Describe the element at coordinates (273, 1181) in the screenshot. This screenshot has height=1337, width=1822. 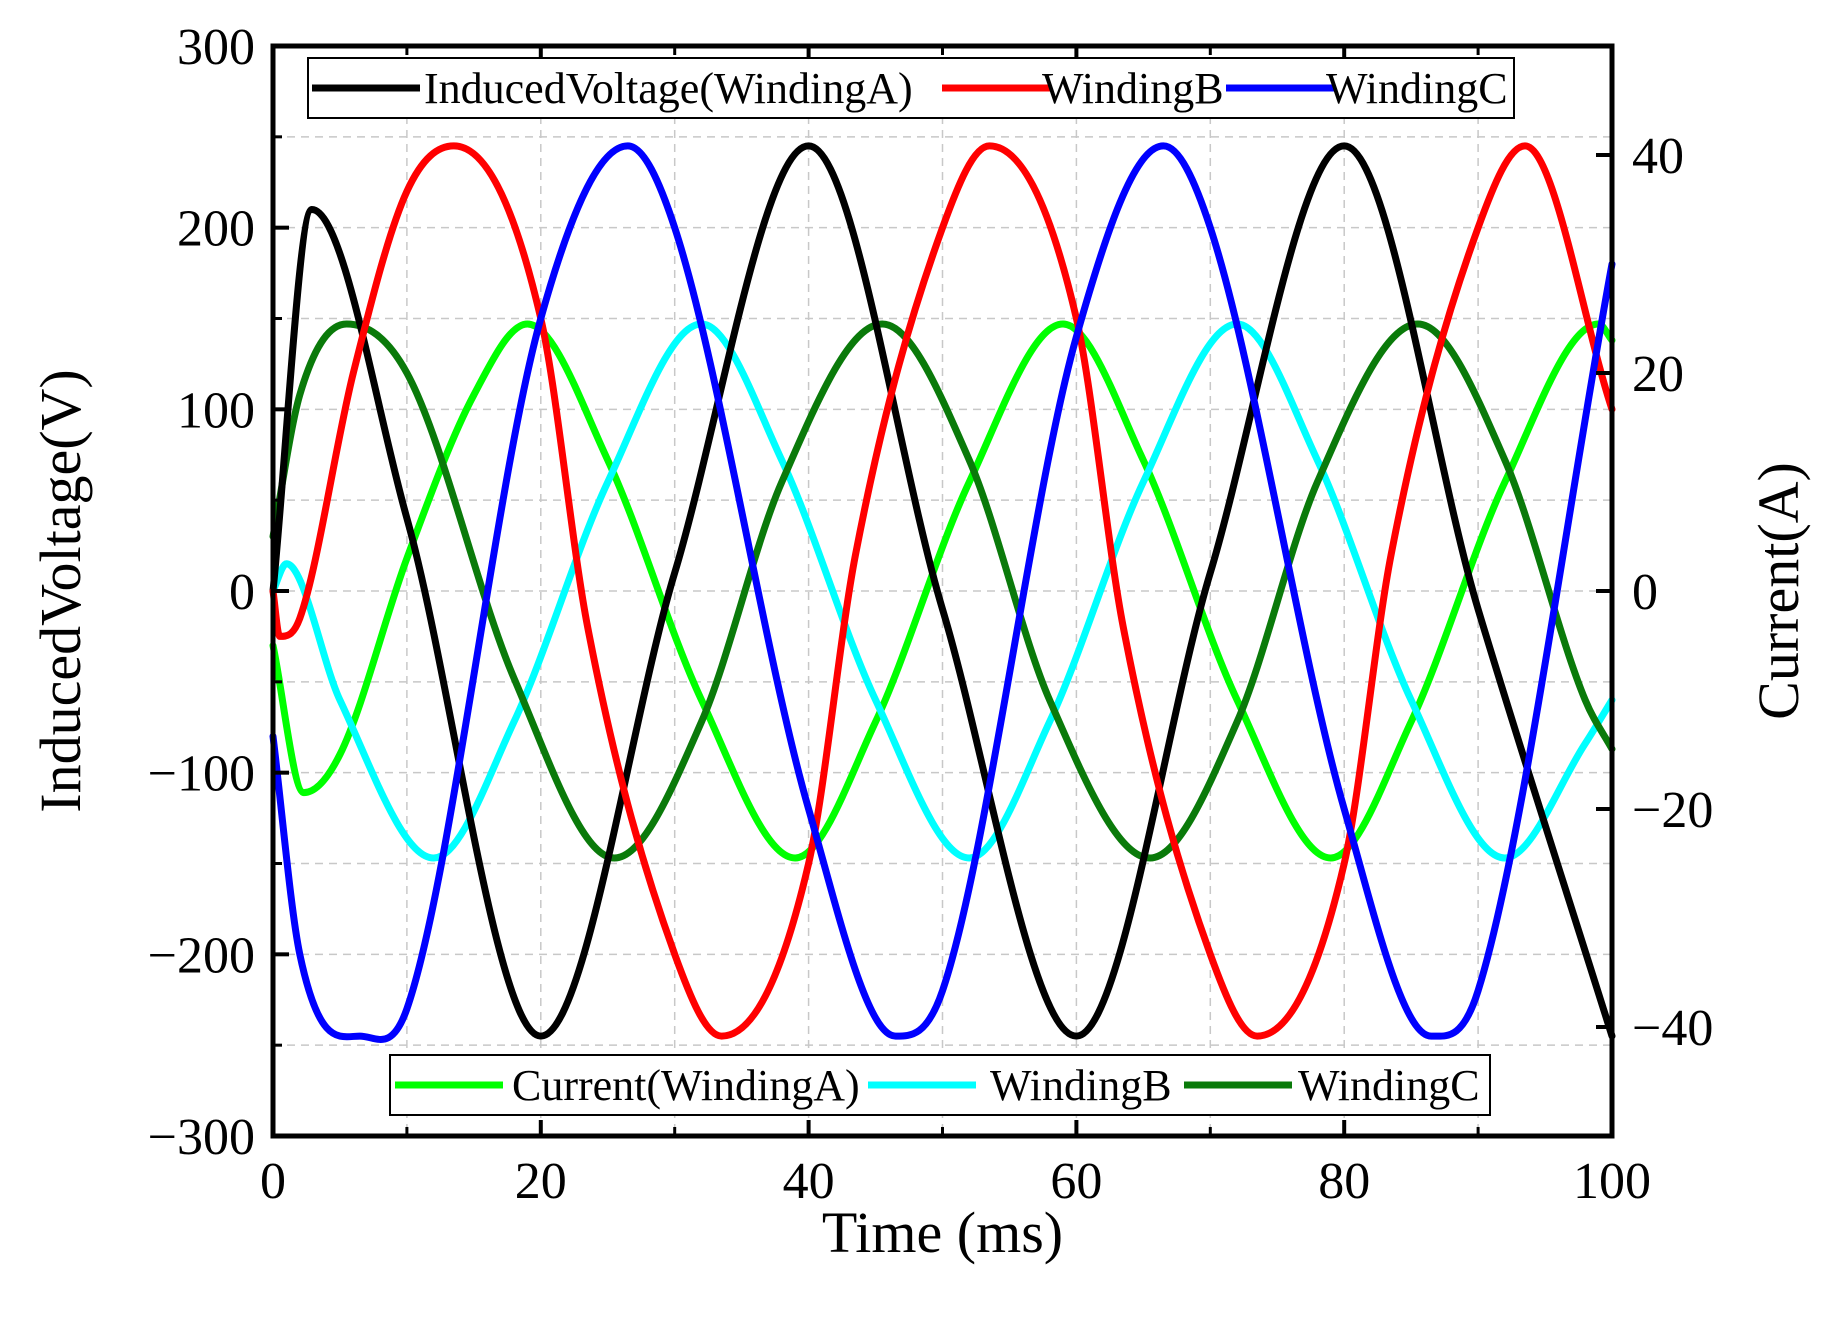
I see `x-tick-label: 0` at that location.